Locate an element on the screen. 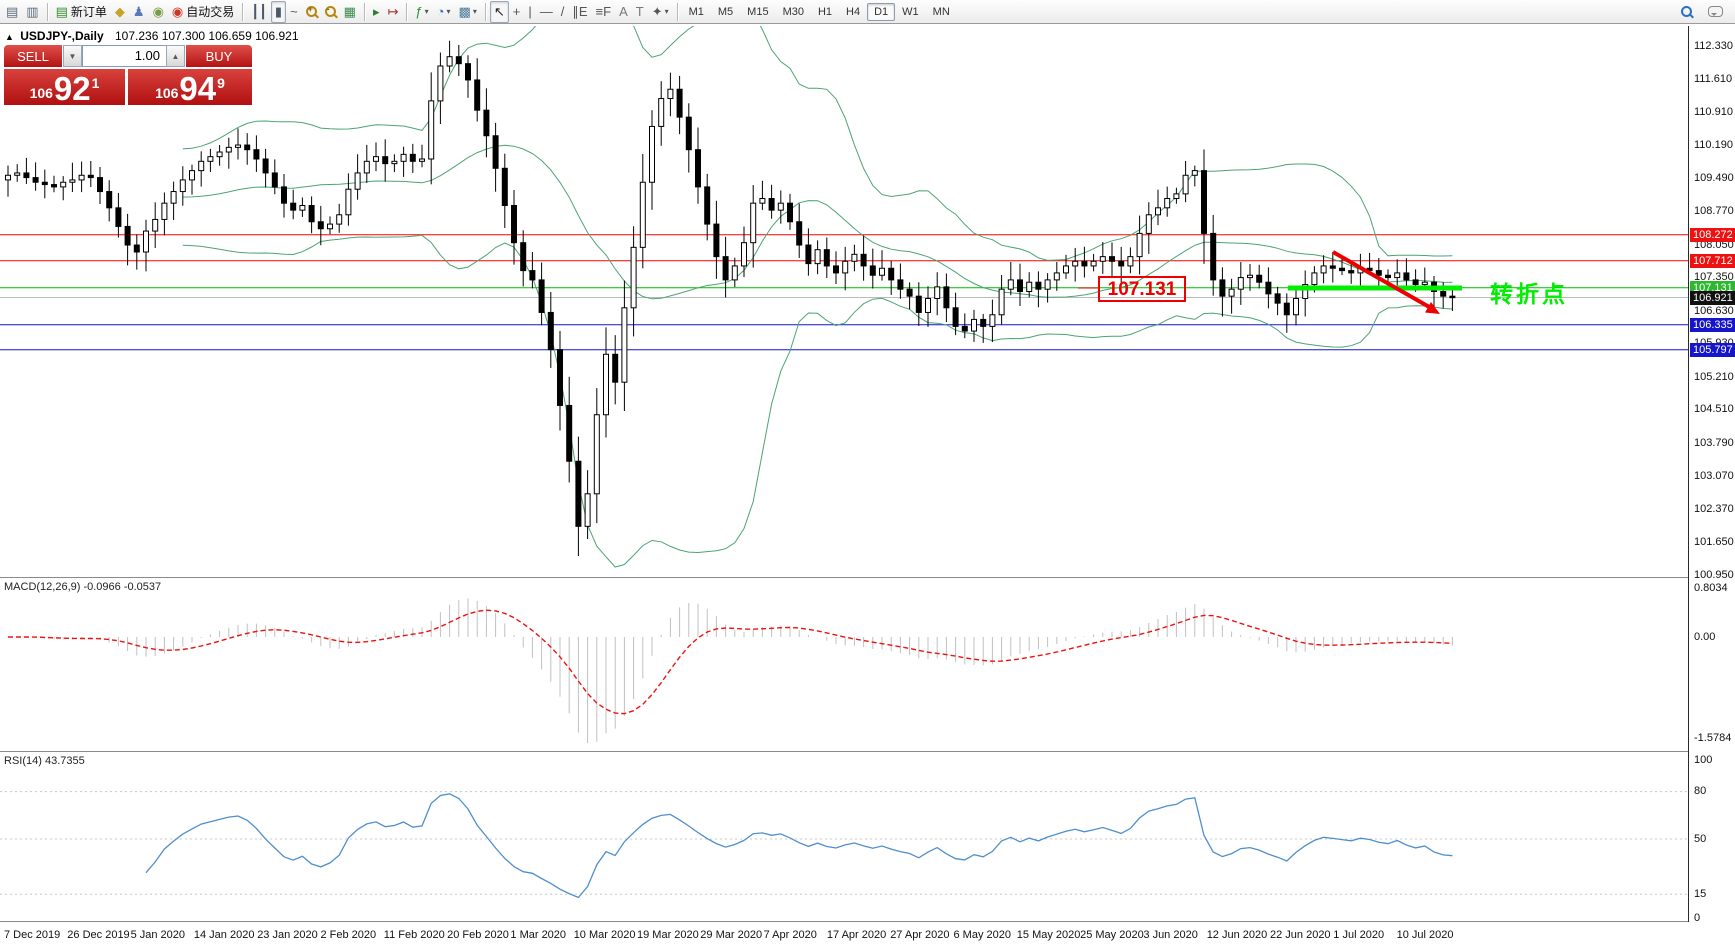 This screenshot has width=1735, height=946. timeframe-h1-button: H1 is located at coordinates (825, 11).